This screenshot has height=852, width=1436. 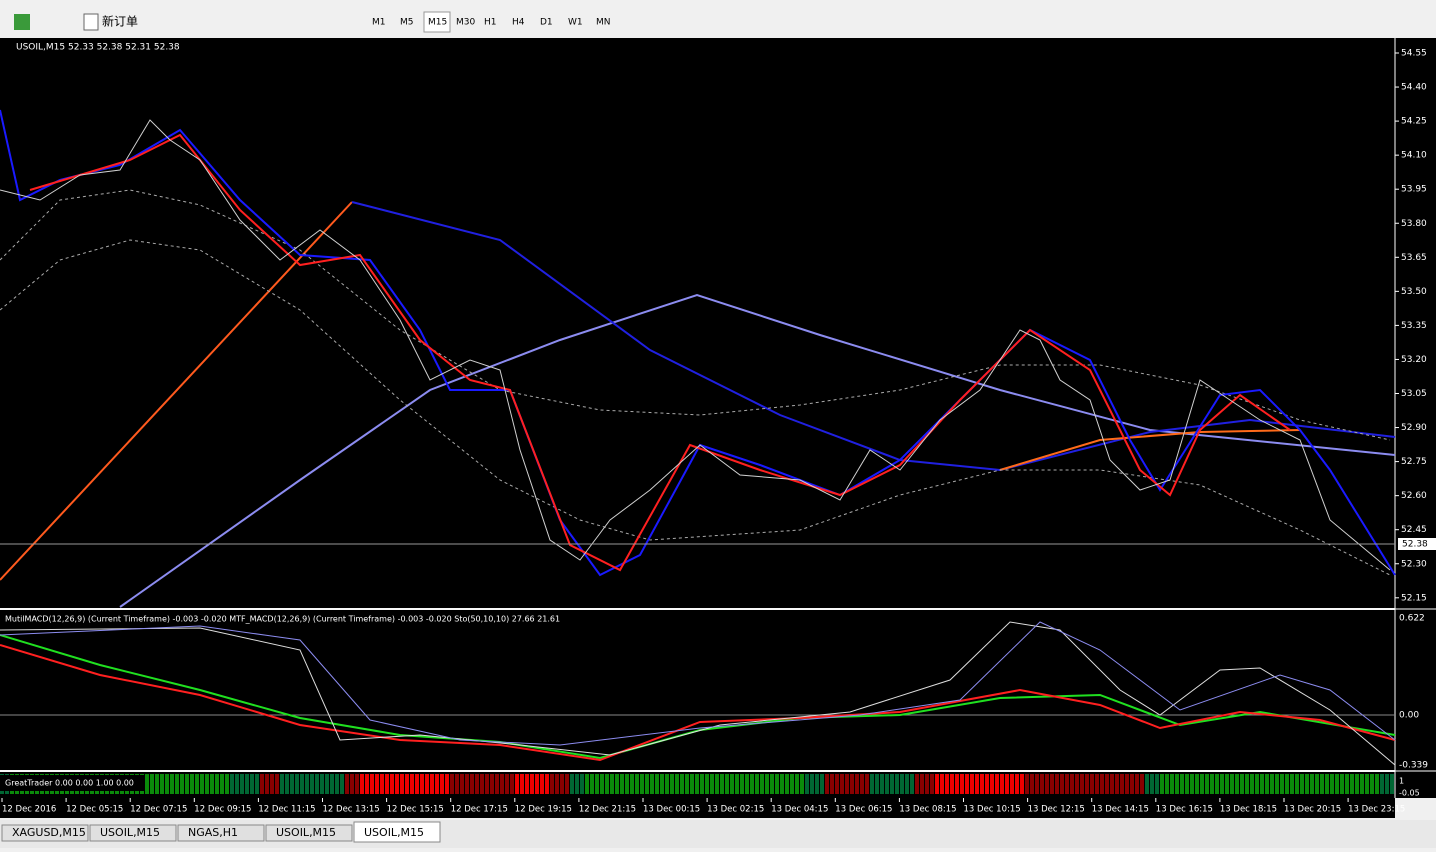 What do you see at coordinates (1120, 810) in the screenshot?
I see `time-label: 13 Dec 14:15` at bounding box center [1120, 810].